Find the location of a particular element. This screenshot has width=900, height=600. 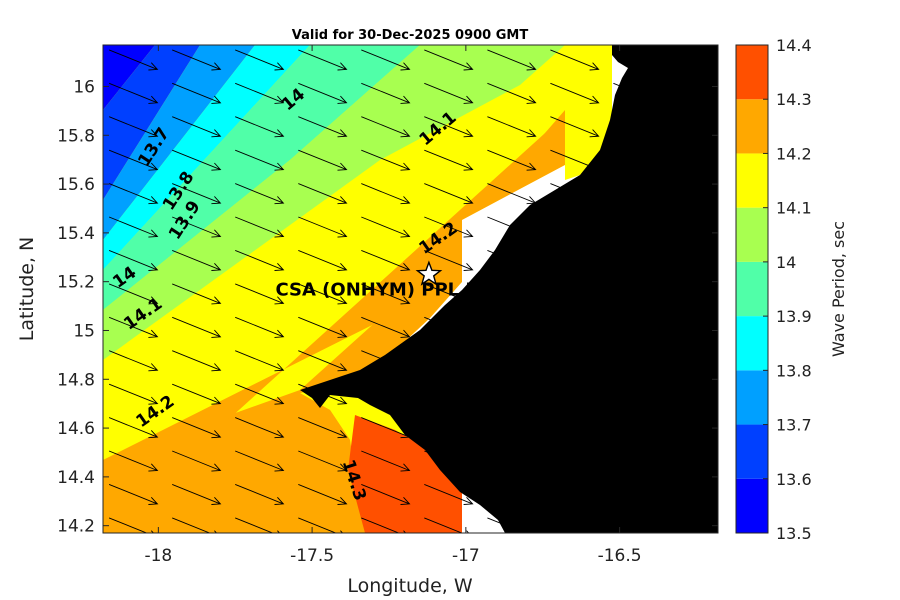

colorbar-tick-label: 13.5 is located at coordinates (794, 533).